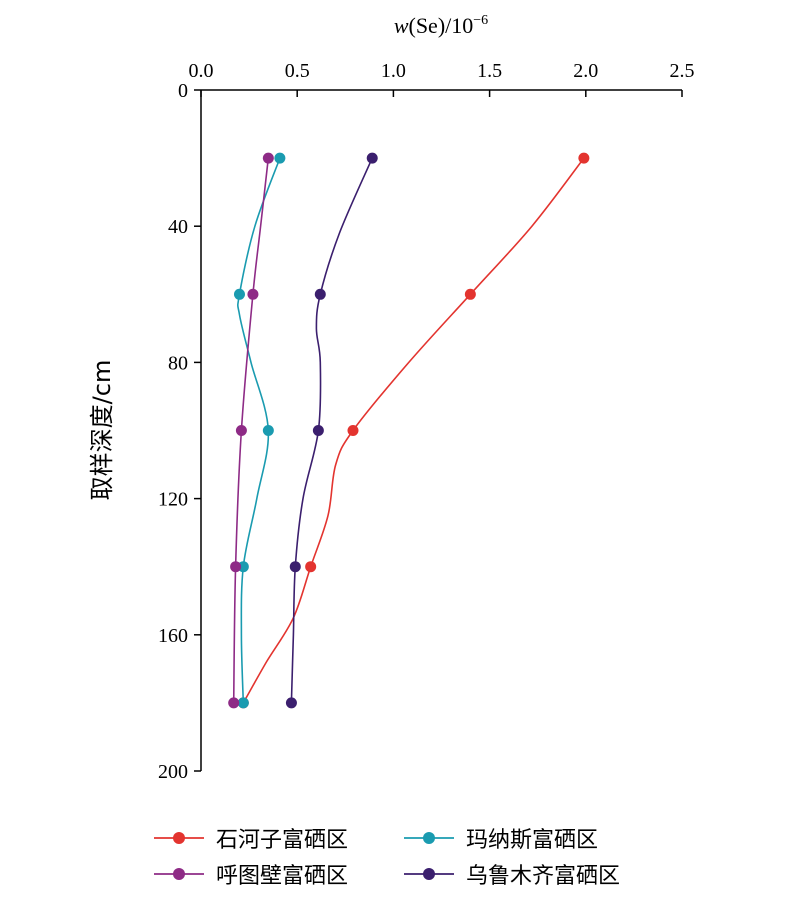  I want to click on x-tick-label: 1.0, so click(393, 71).